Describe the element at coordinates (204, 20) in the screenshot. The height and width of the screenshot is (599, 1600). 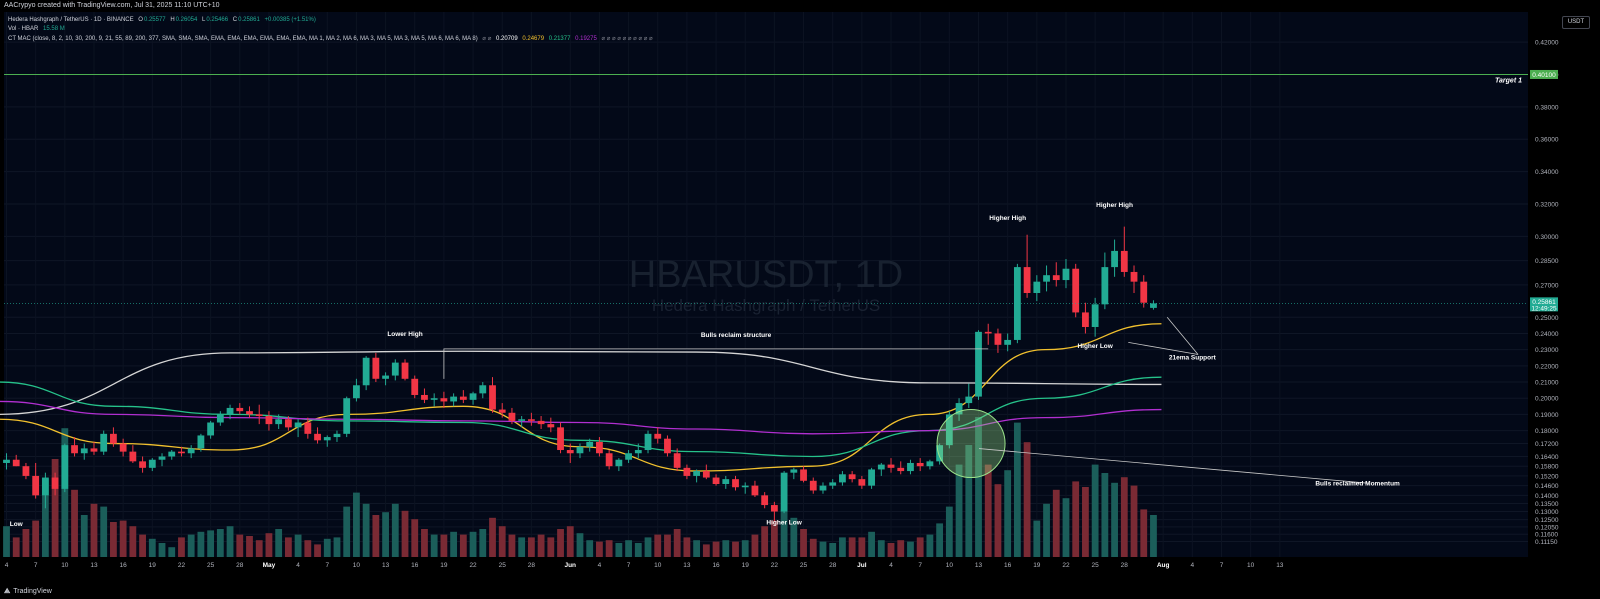
I see `low-label: L` at that location.